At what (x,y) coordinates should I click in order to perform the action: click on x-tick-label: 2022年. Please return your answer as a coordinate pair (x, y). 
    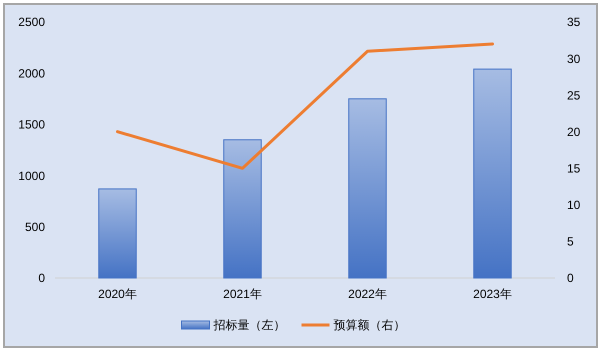
    Looking at the image, I should click on (367, 294).